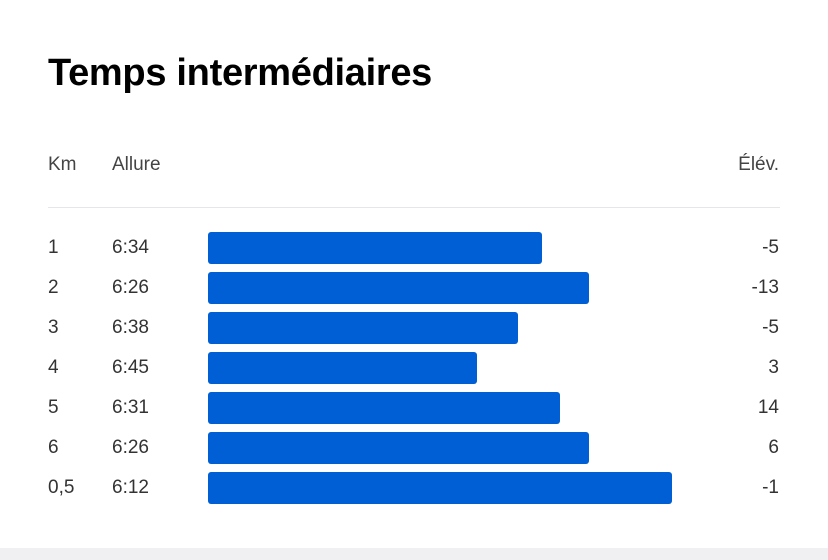 The height and width of the screenshot is (560, 828). What do you see at coordinates (53, 407) in the screenshot?
I see `km-label: 5` at bounding box center [53, 407].